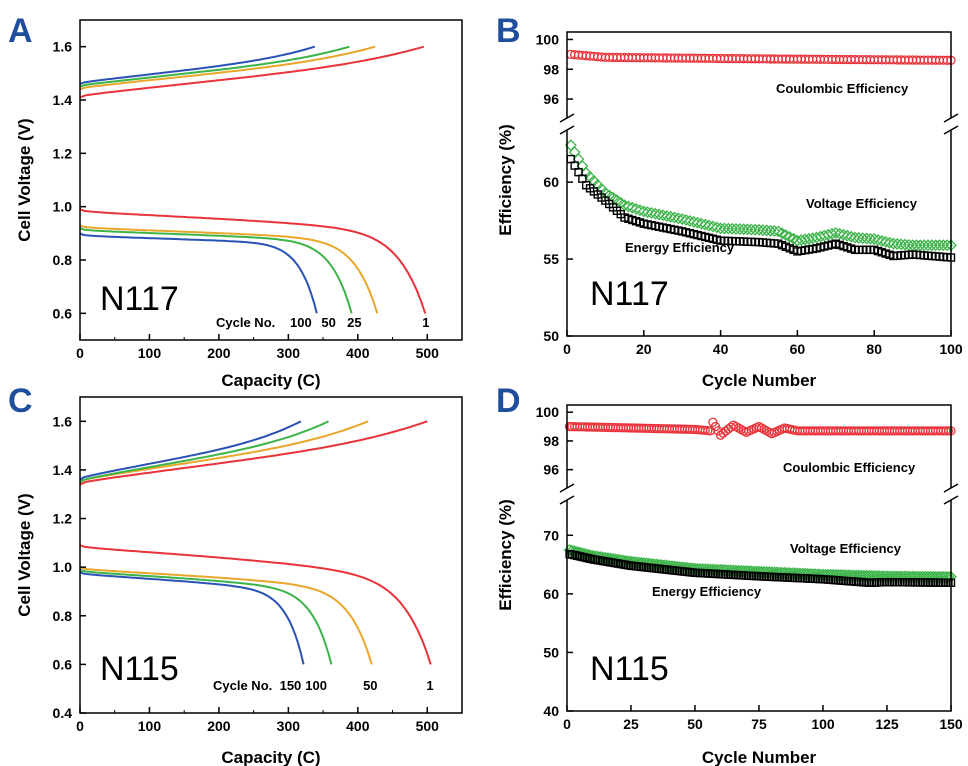  What do you see at coordinates (551, 711) in the screenshot?
I see `y-tick-label: 40` at bounding box center [551, 711].